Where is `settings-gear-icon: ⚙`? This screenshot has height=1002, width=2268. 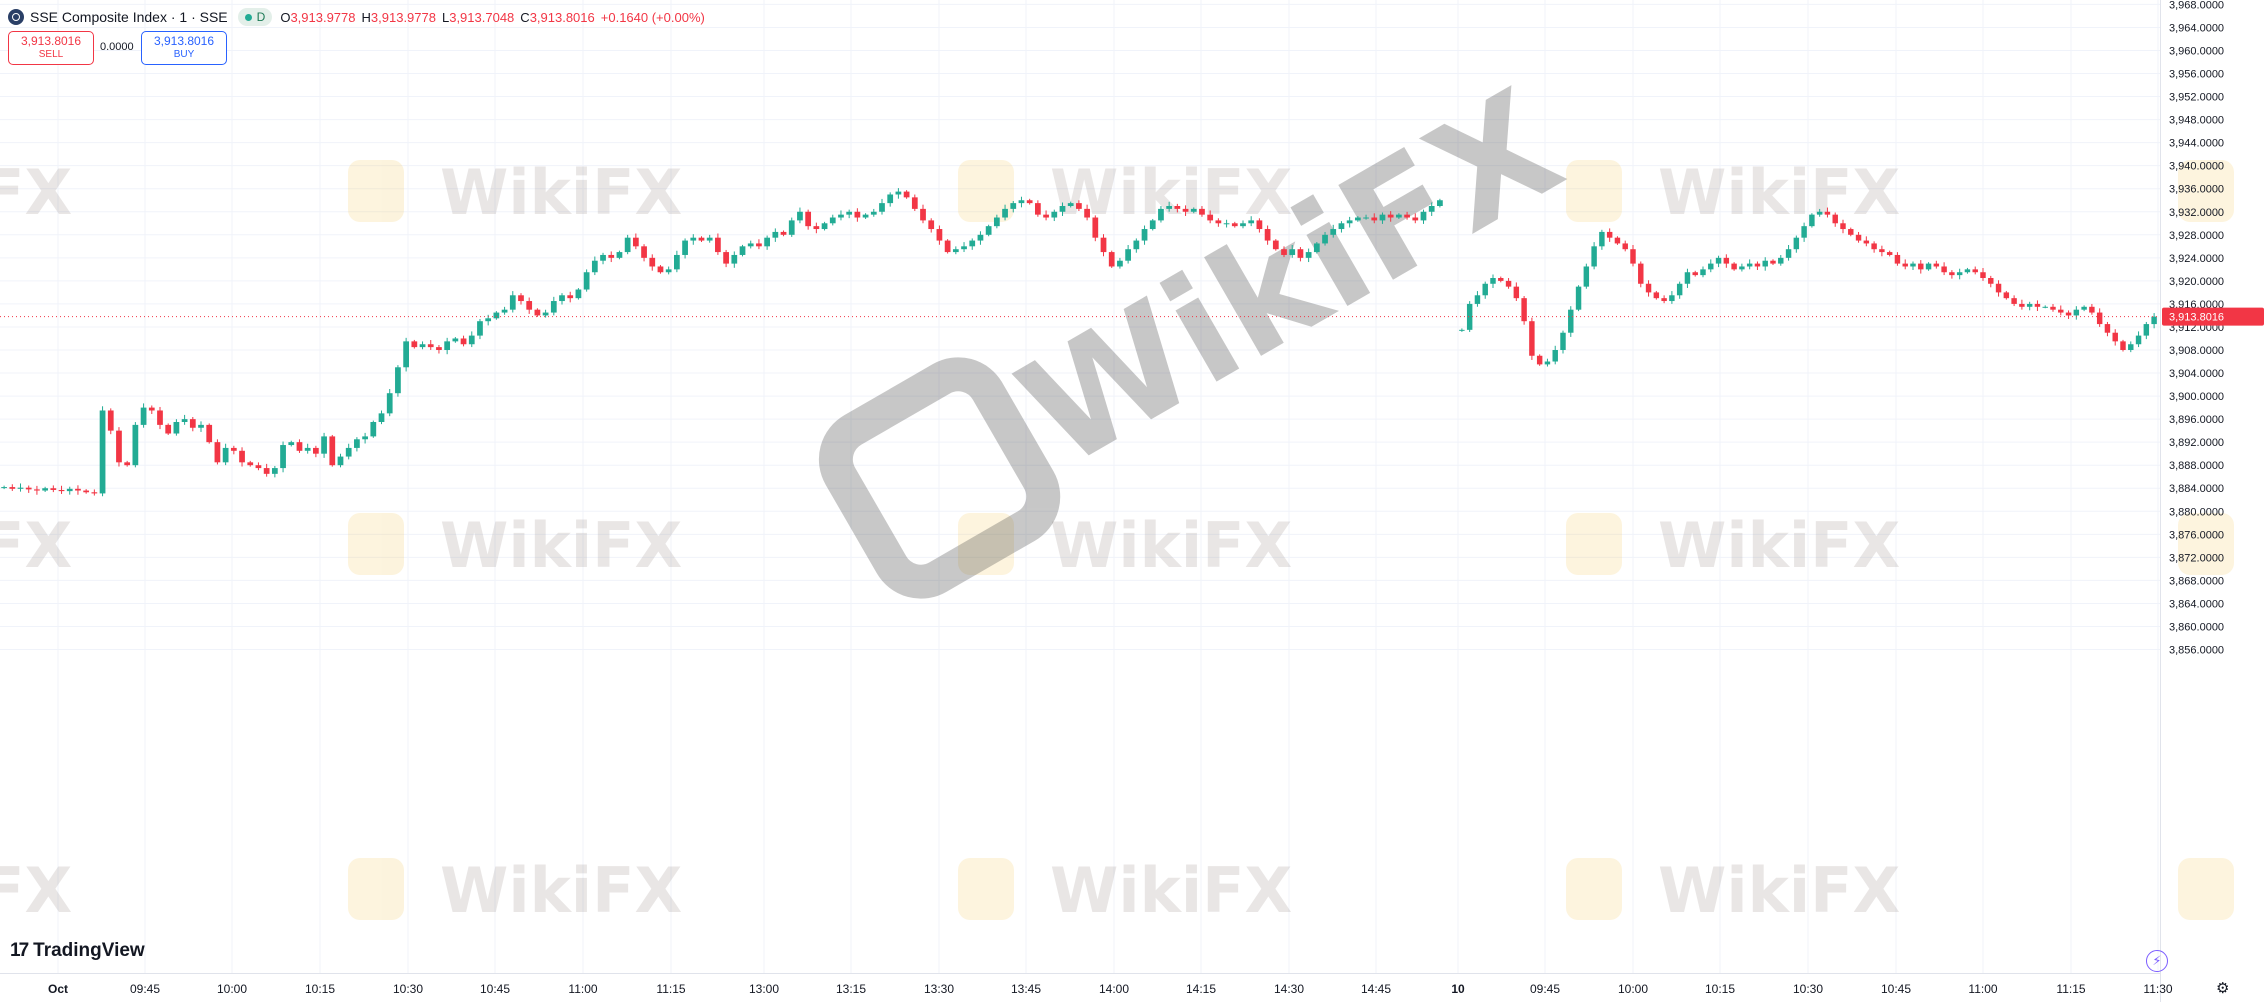
settings-gear-icon: ⚙ is located at coordinates (2223, 988).